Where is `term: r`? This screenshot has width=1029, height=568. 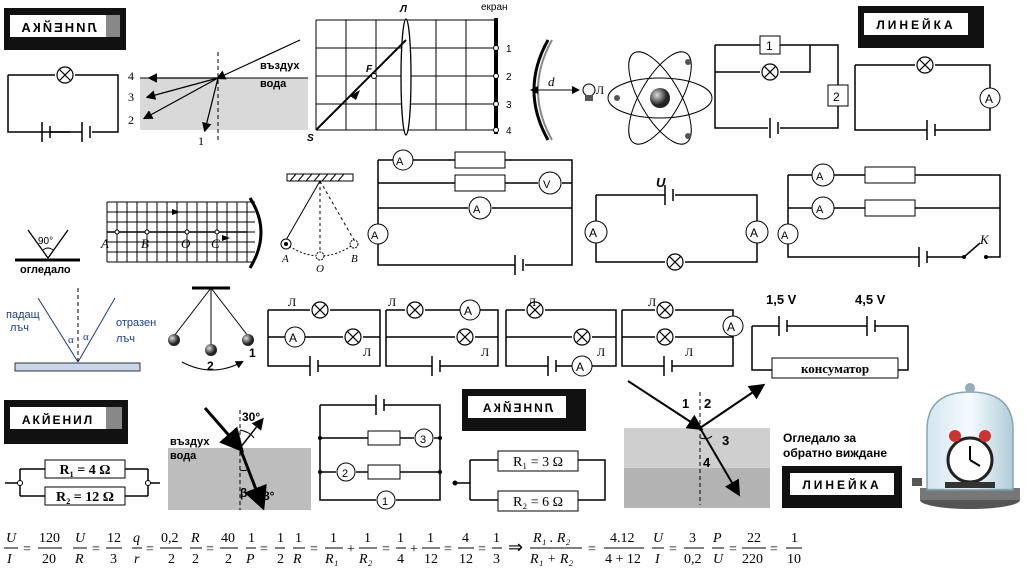
term: r is located at coordinates (137, 559).